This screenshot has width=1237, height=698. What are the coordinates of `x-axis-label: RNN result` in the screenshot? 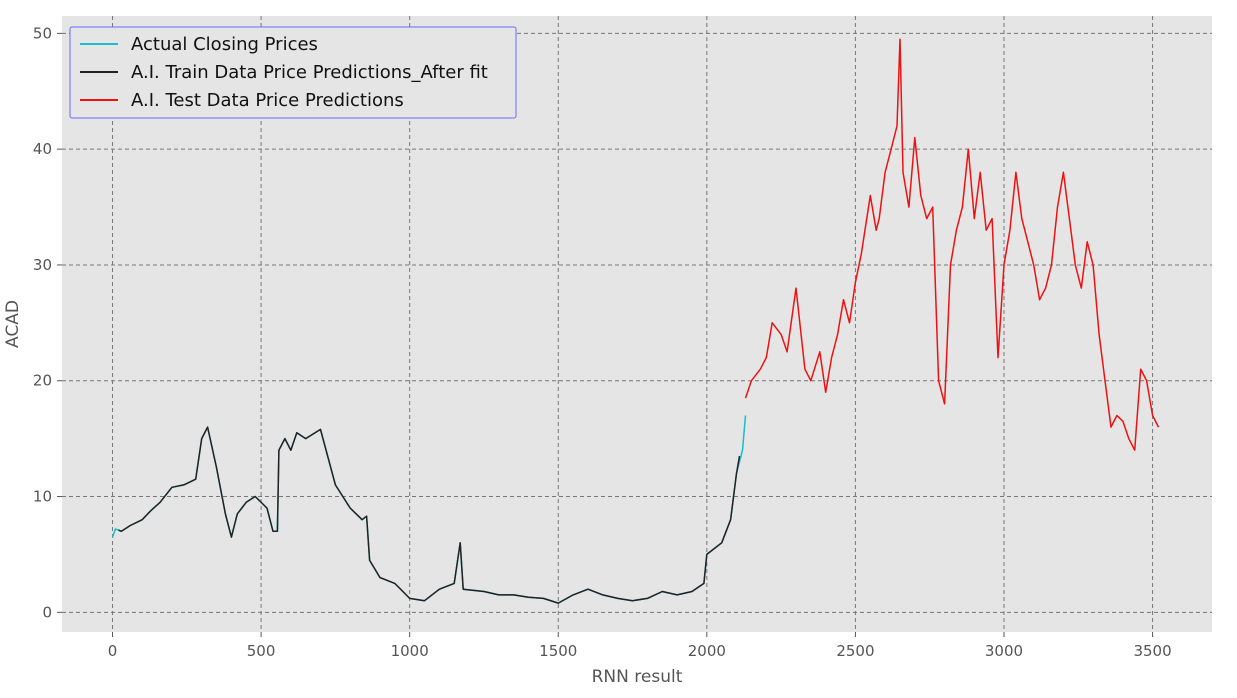 It's located at (637, 677).